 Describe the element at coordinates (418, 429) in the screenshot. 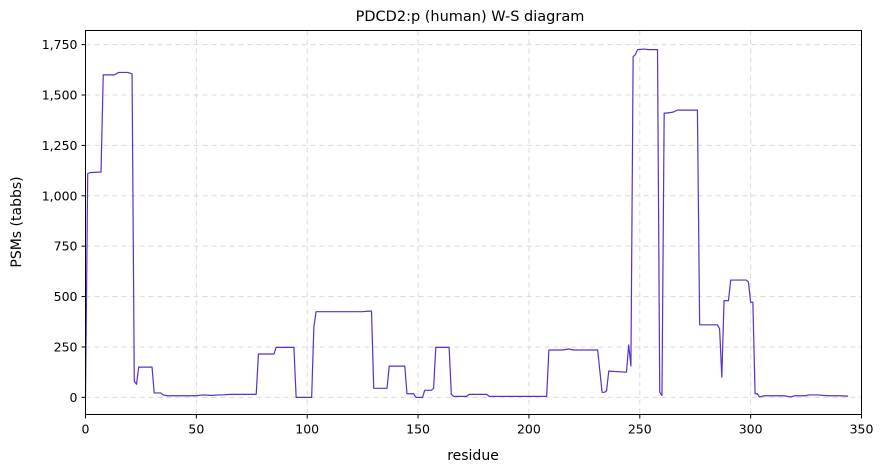

I see `x-tick-label: 150` at that location.